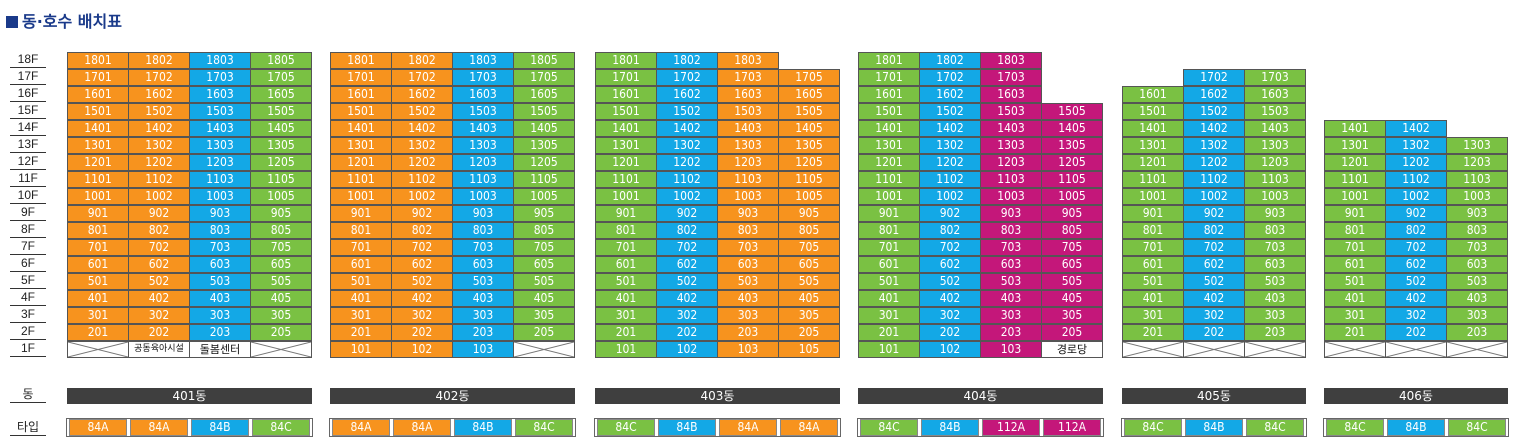 This screenshot has height=447, width=1513. I want to click on unit-cell: 1605, so click(281, 94).